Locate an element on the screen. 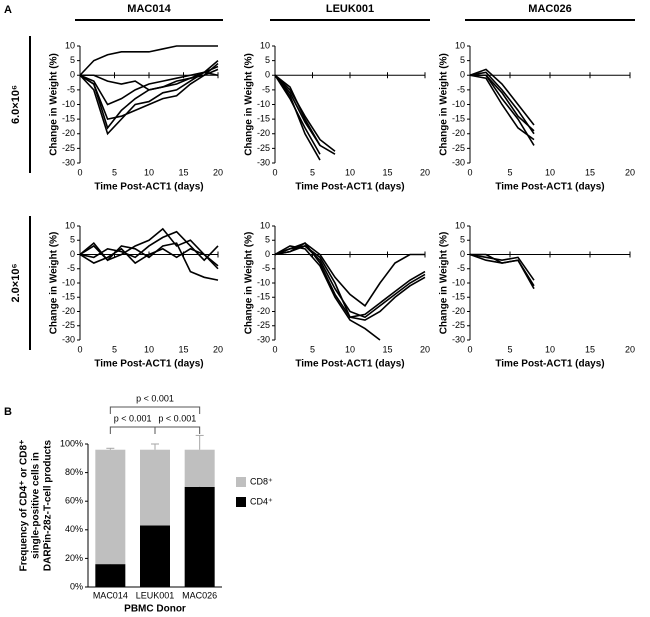 The image size is (650, 617). y-axis-label: single-positive cells in is located at coordinates (36, 505).